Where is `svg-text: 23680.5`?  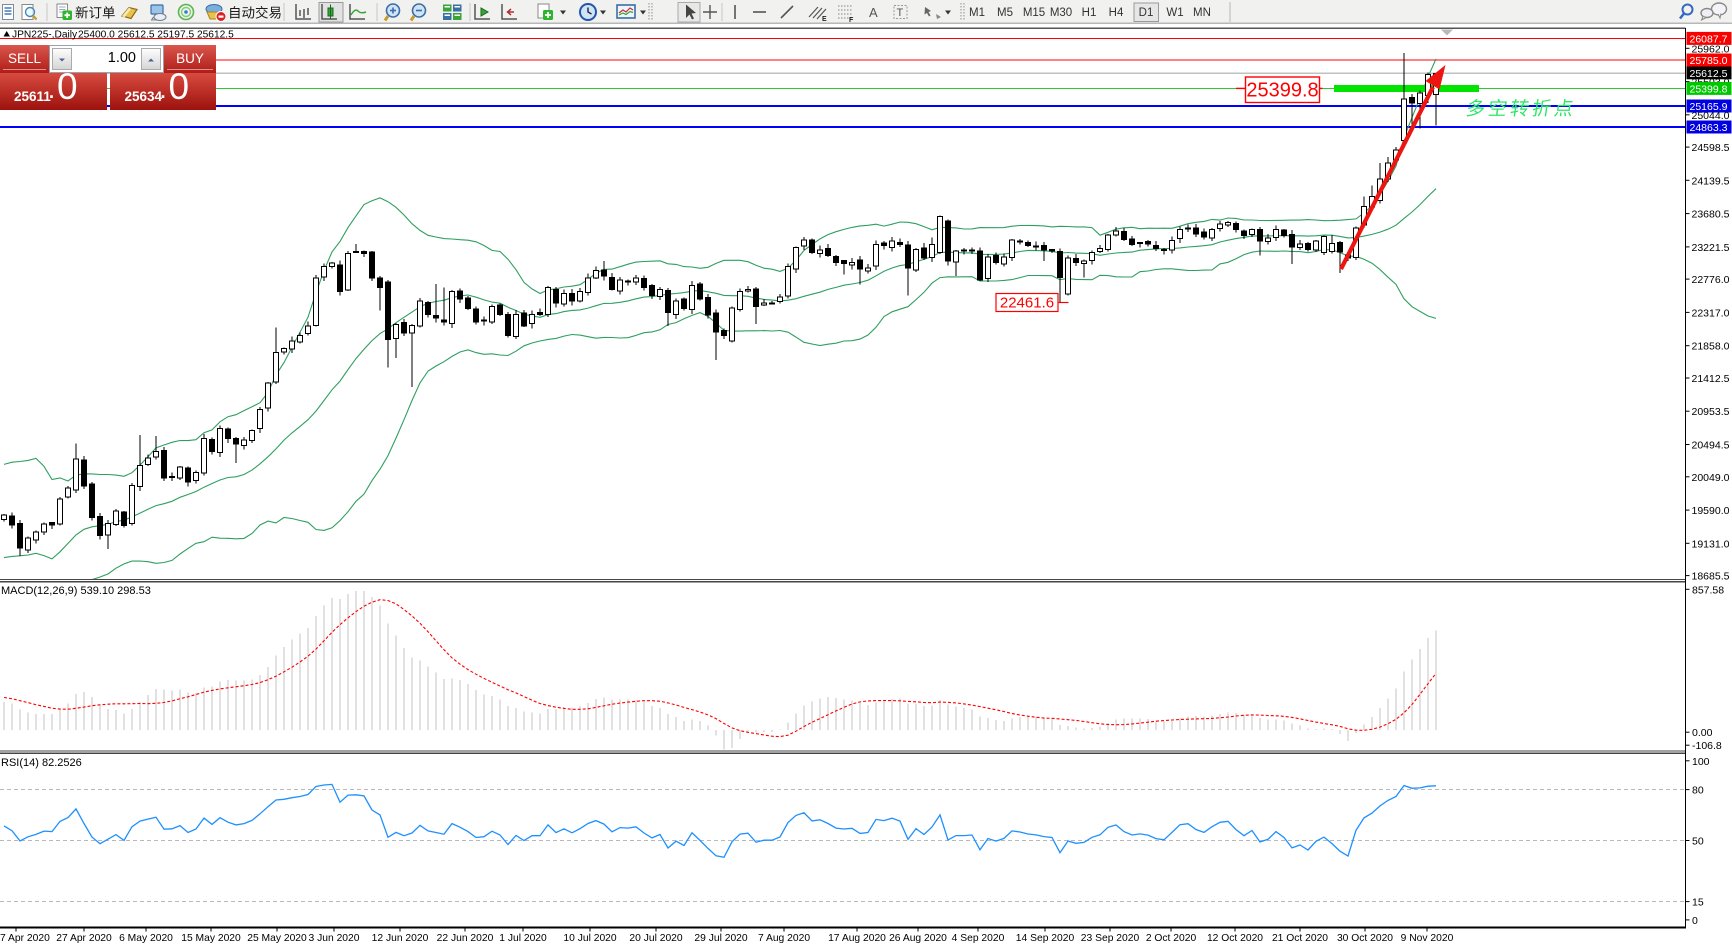
svg-text: 23680.5 is located at coordinates (1711, 215).